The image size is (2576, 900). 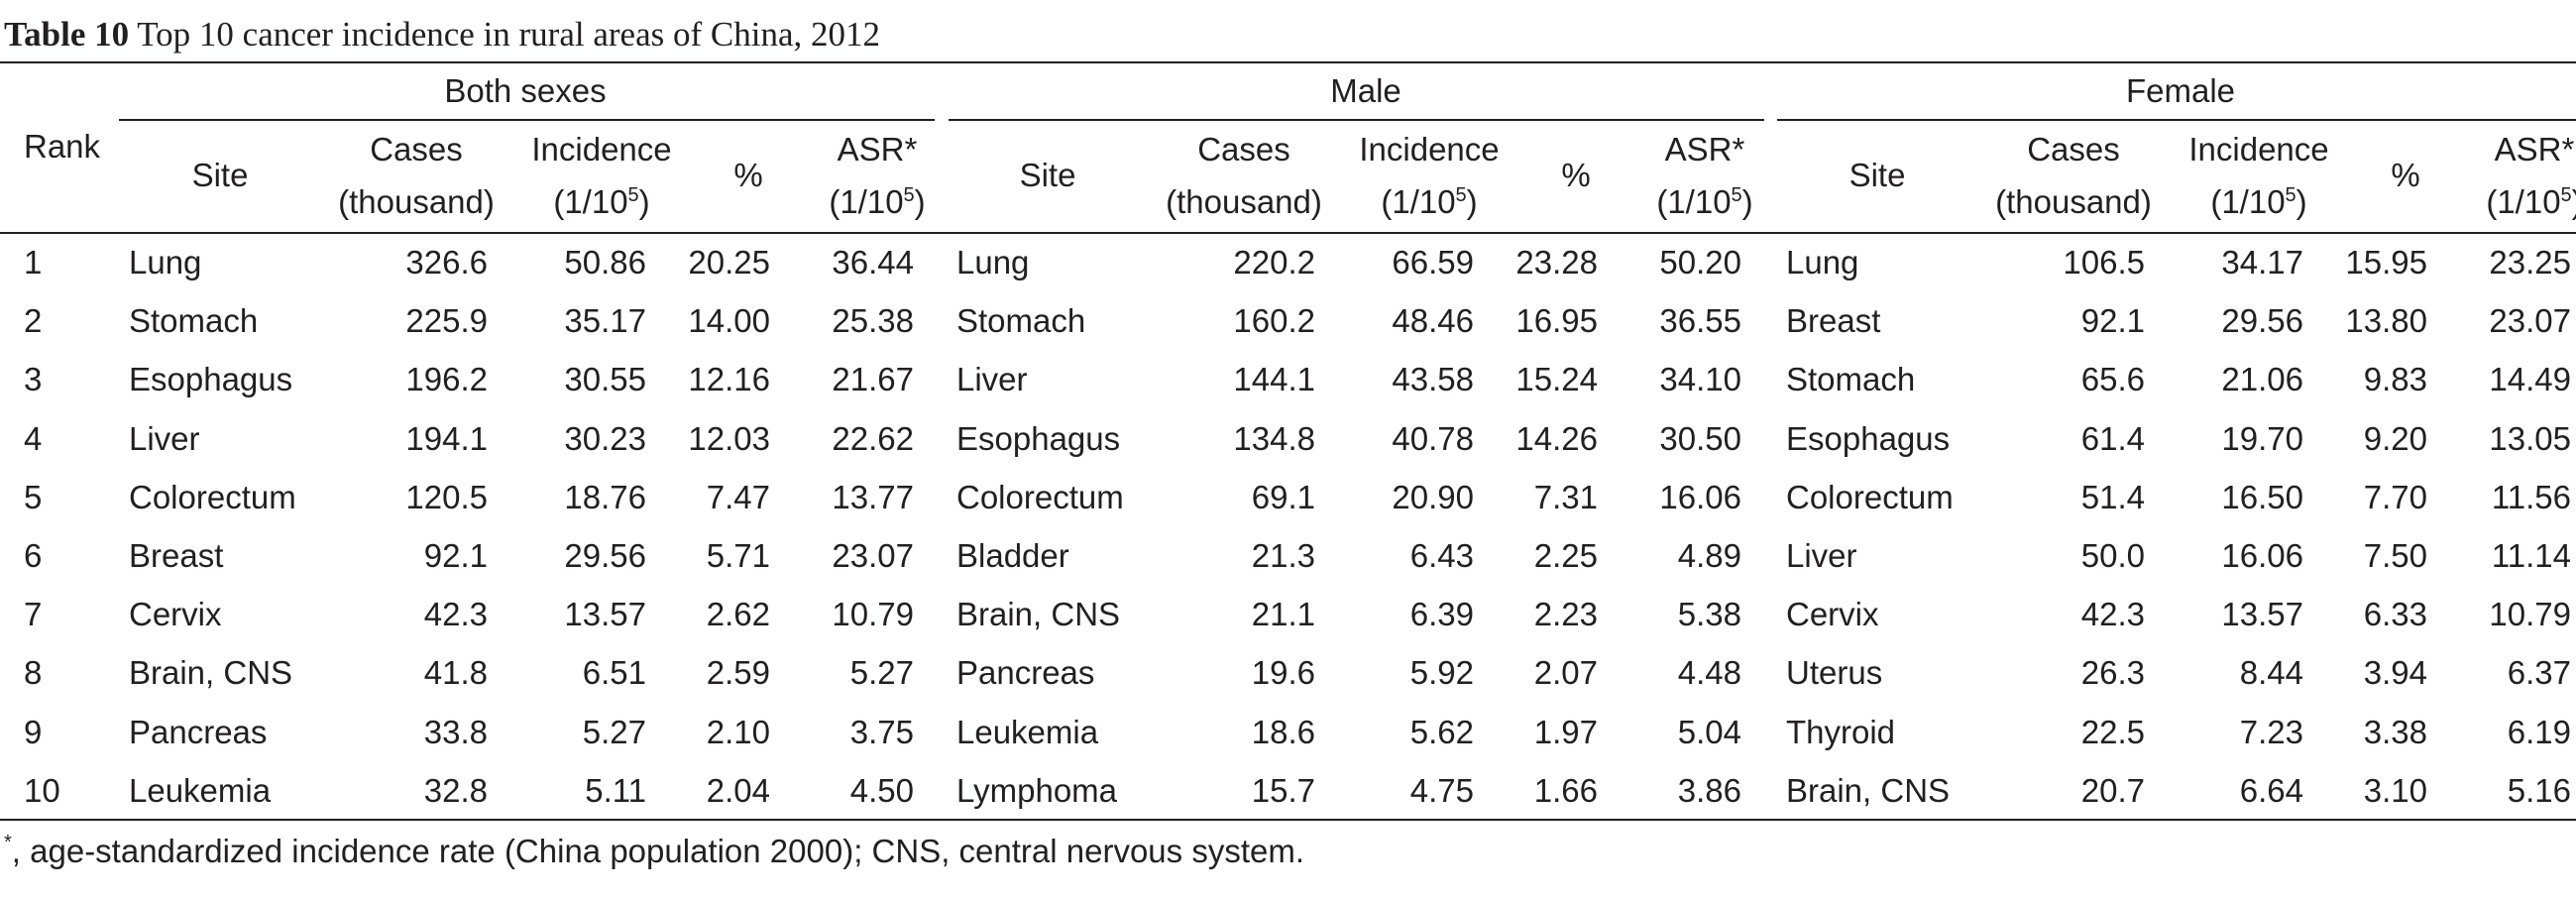 I want to click on cases-unit-male: (thousand), so click(x=1244, y=202).